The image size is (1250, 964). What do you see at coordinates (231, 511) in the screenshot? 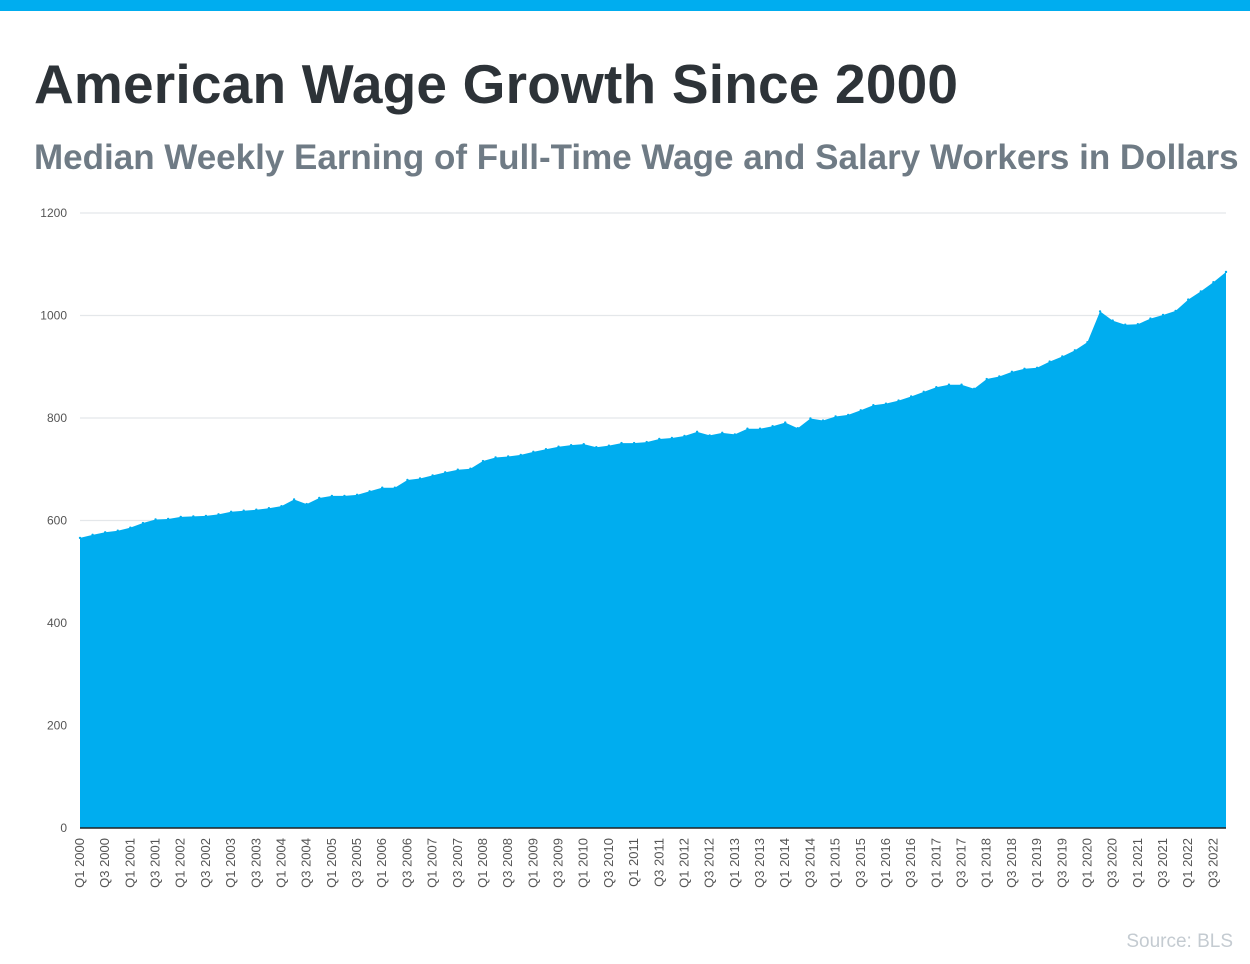
I see `data-point: Q1 2003: 617` at bounding box center [231, 511].